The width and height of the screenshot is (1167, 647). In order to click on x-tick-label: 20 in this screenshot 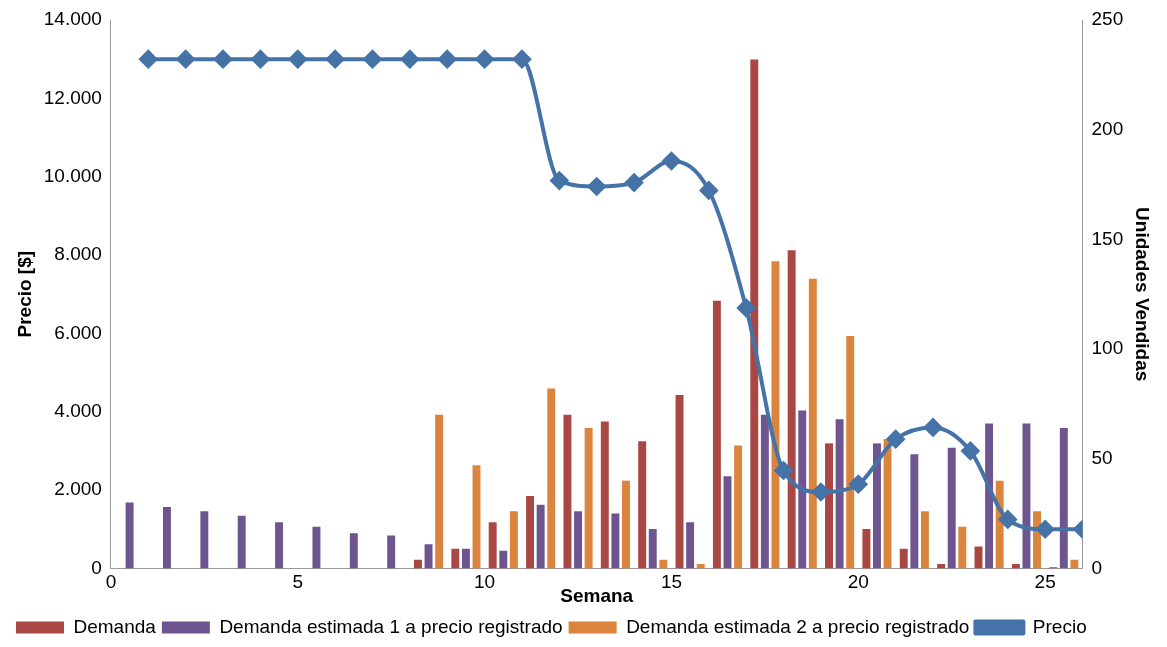, I will do `click(858, 582)`.